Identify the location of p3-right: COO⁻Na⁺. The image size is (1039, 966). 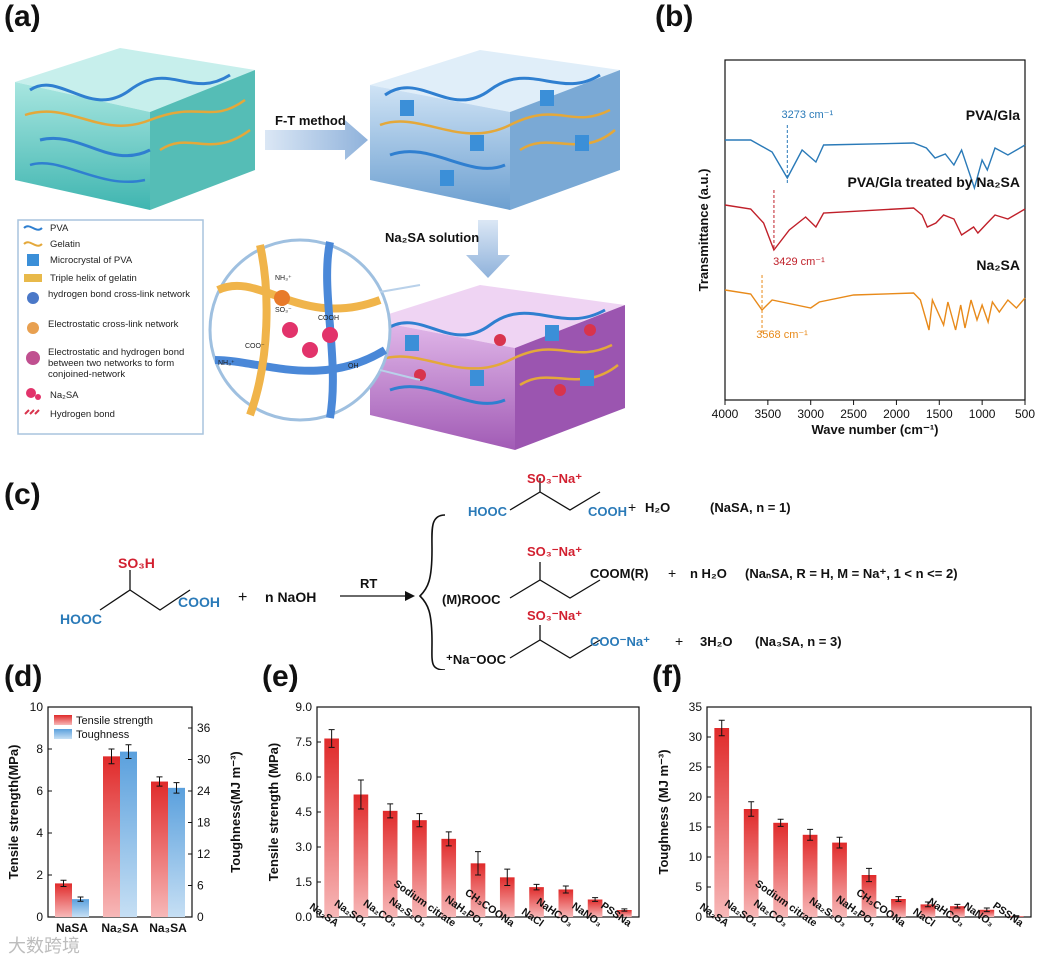
(620, 641).